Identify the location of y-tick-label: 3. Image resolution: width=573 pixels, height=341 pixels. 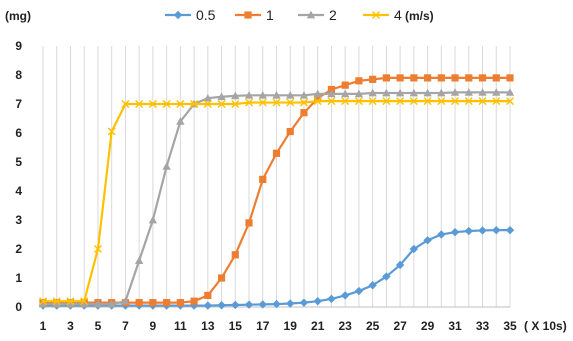
(18, 220).